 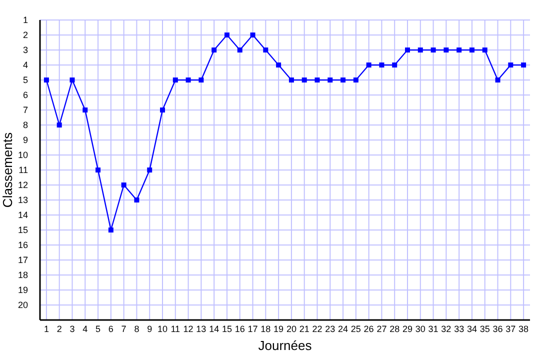 I want to click on y-tick-label: 11, so click(x=23, y=170).